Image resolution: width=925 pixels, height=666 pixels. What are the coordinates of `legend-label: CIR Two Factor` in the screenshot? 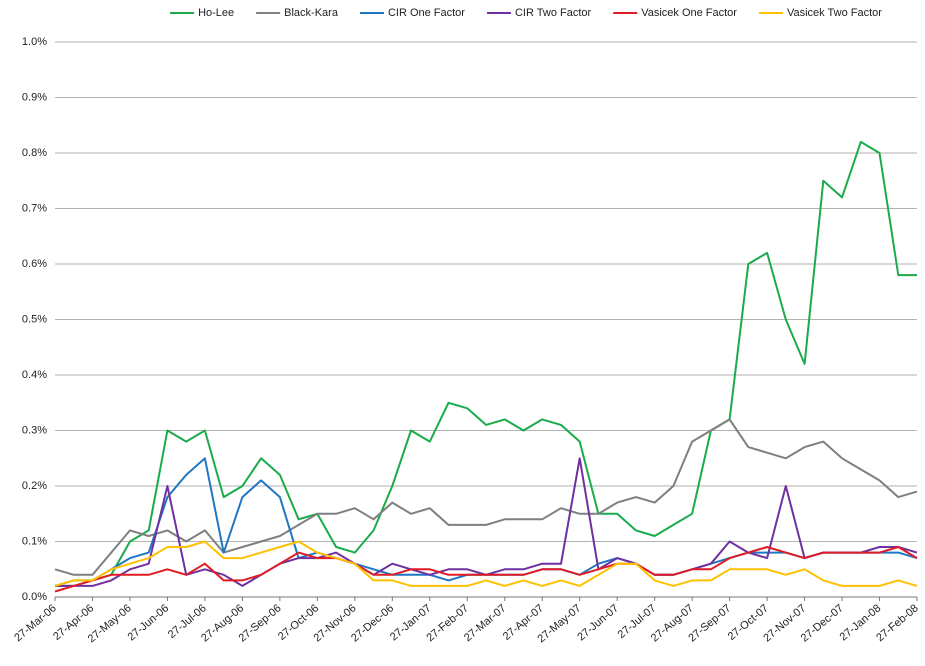 It's located at (553, 13).